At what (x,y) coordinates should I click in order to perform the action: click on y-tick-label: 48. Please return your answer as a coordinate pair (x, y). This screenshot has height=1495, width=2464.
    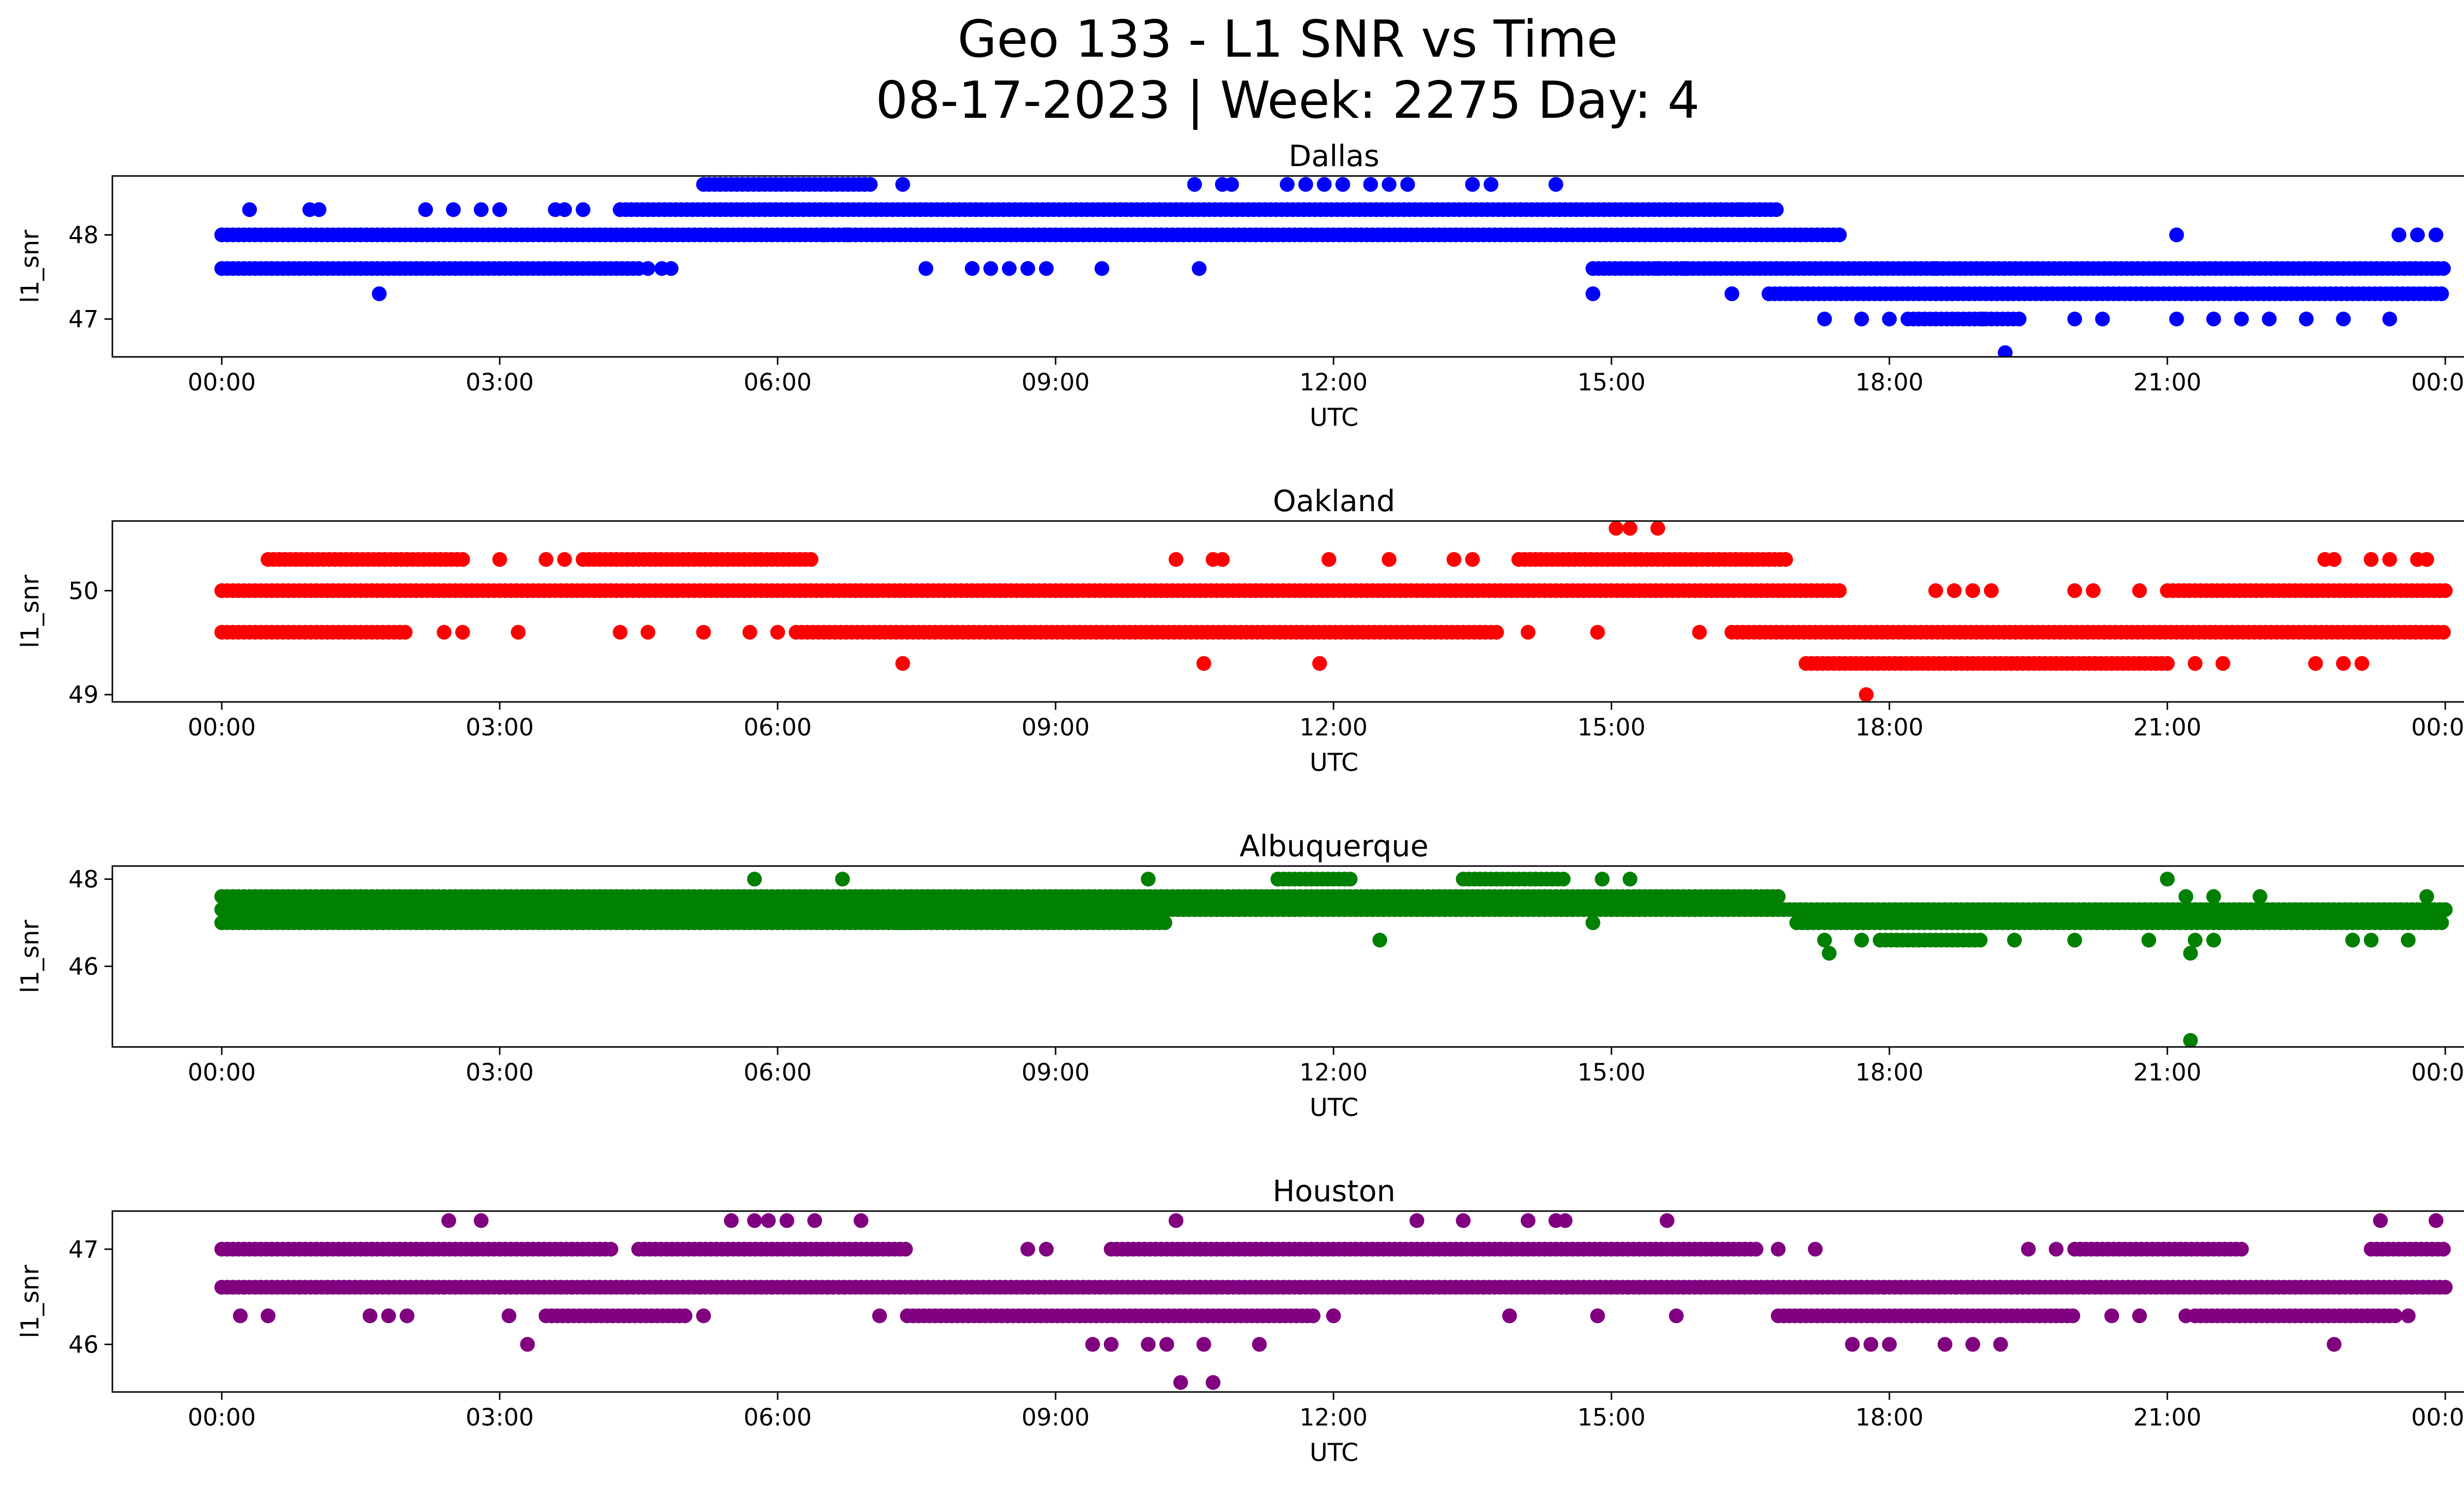
    Looking at the image, I should click on (83, 235).